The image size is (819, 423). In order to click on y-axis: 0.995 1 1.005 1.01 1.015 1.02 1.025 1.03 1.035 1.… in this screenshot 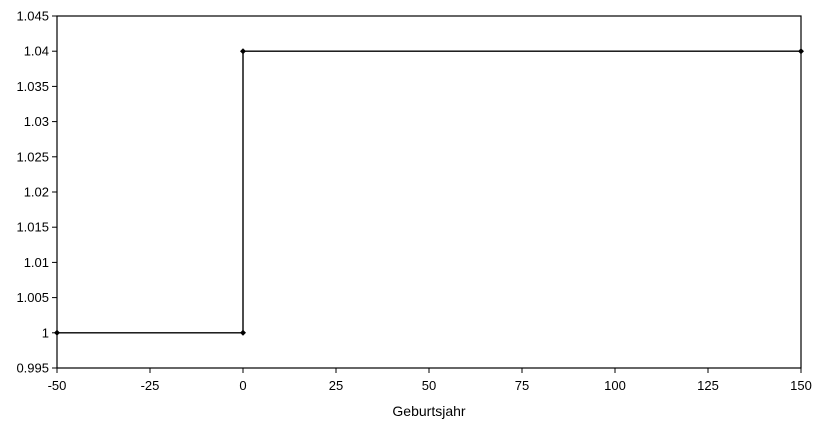, I will do `click(36, 192)`.